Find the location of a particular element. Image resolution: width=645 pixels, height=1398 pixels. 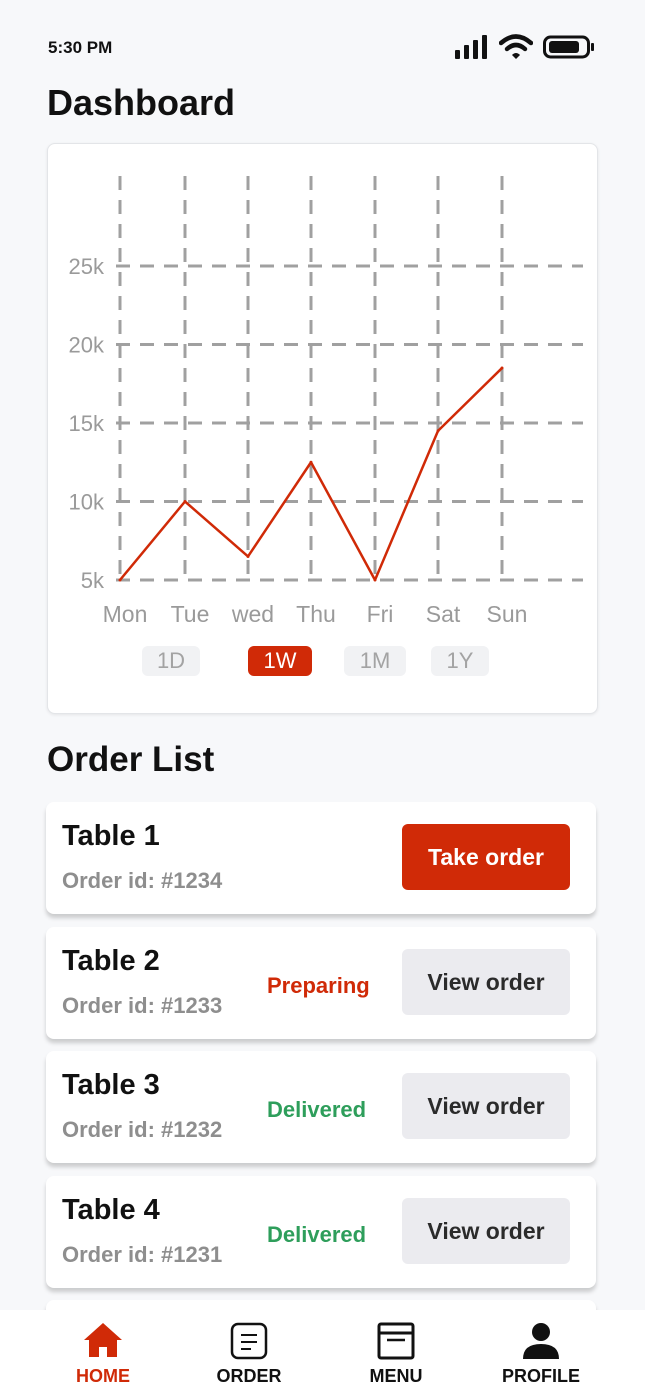

order-id: Order id: #1234 is located at coordinates (142, 880).